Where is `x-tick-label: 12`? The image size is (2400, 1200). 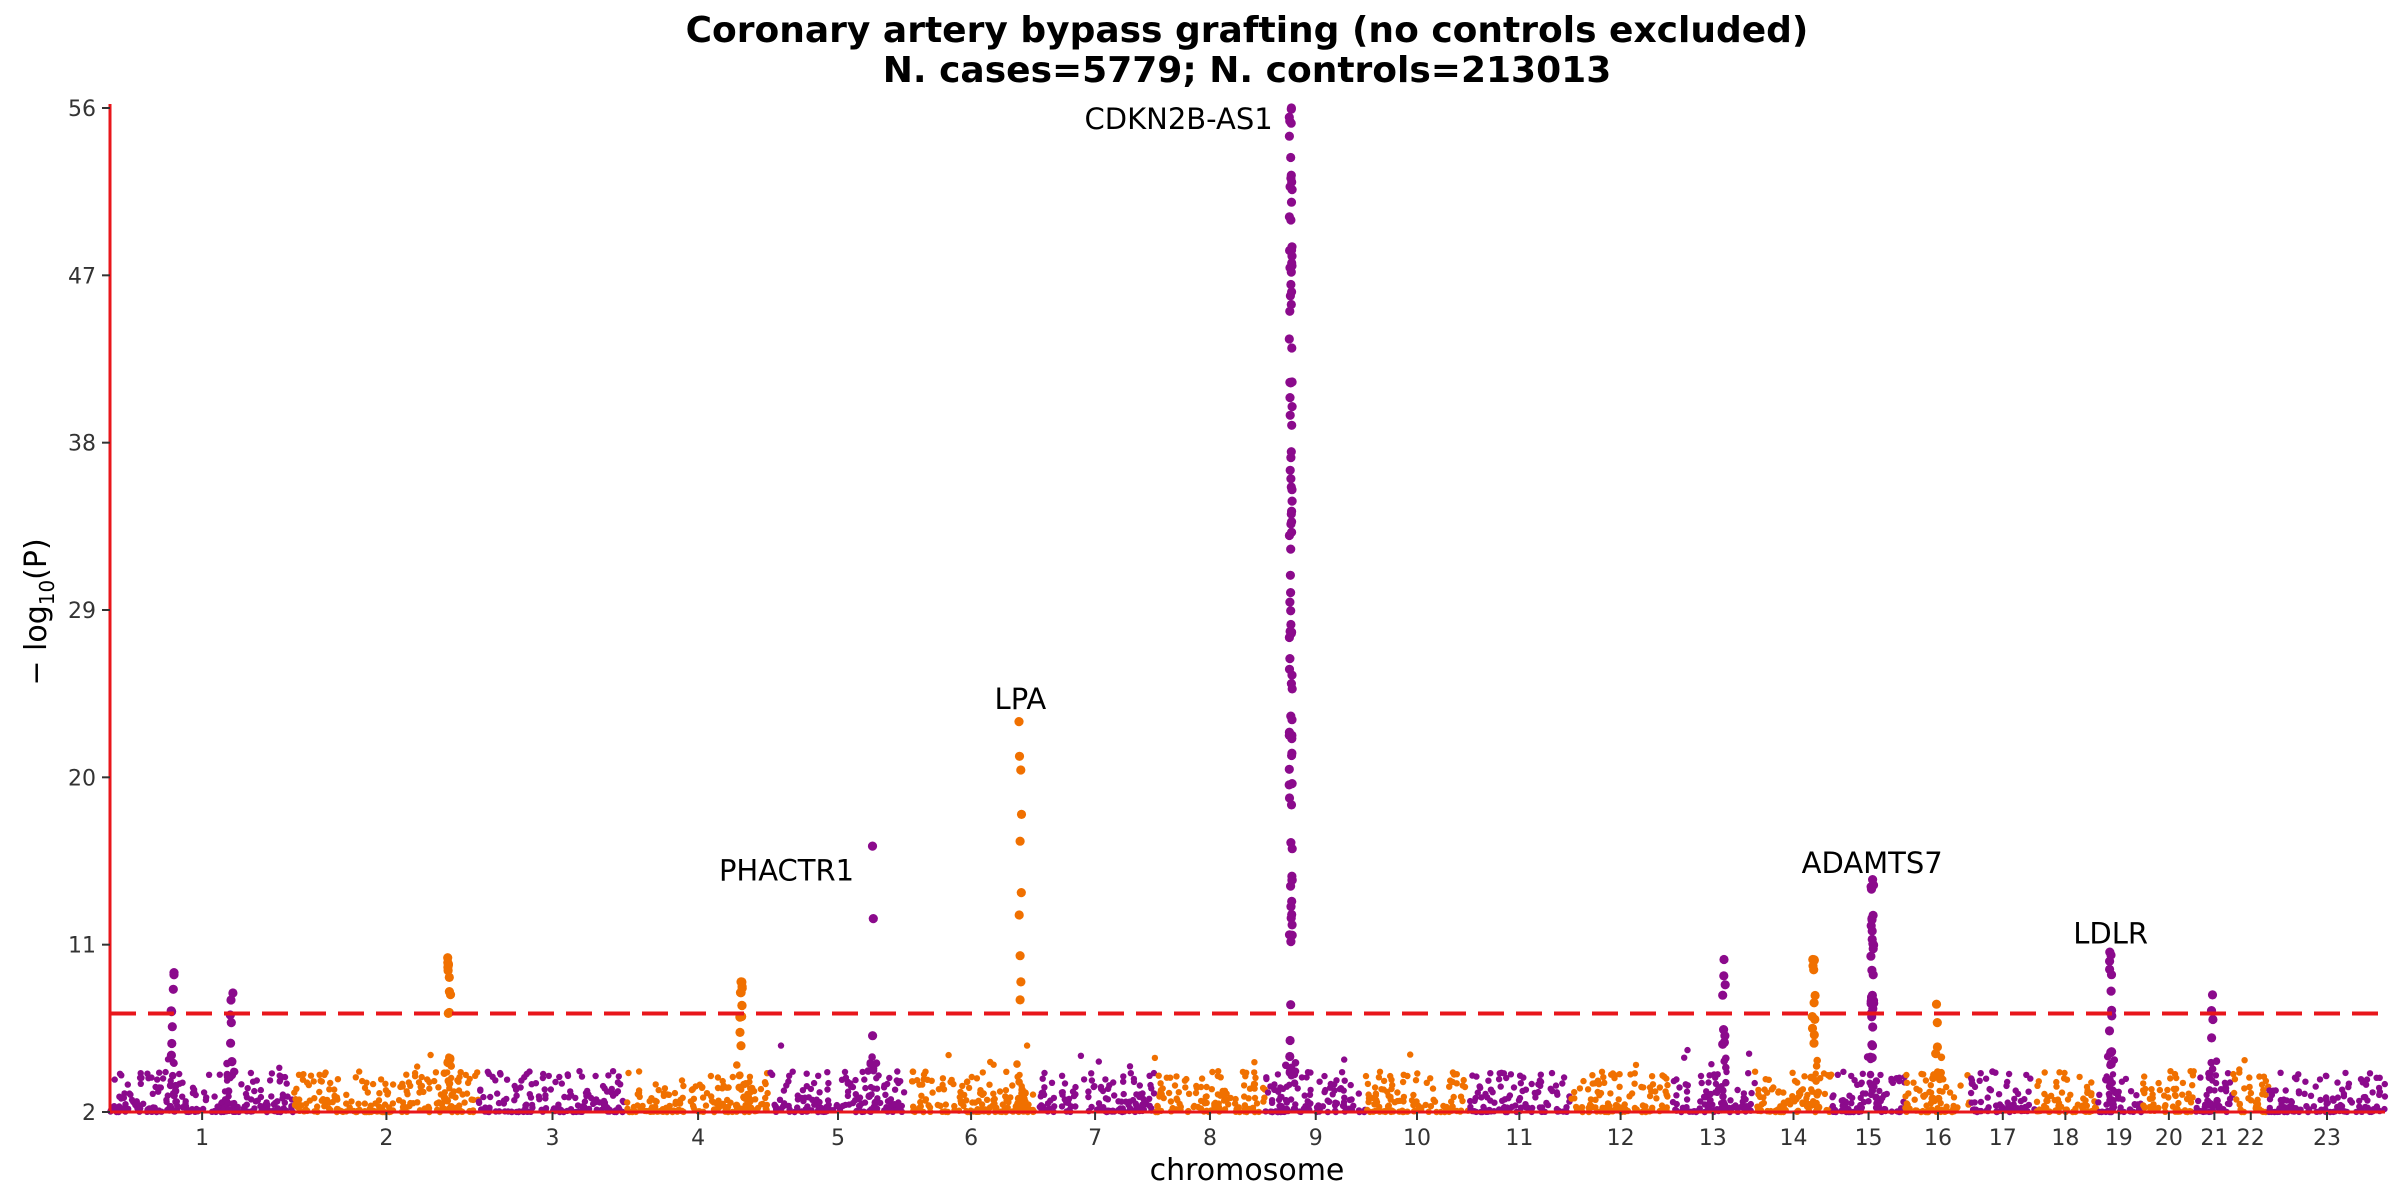 x-tick-label: 12 is located at coordinates (1621, 1138).